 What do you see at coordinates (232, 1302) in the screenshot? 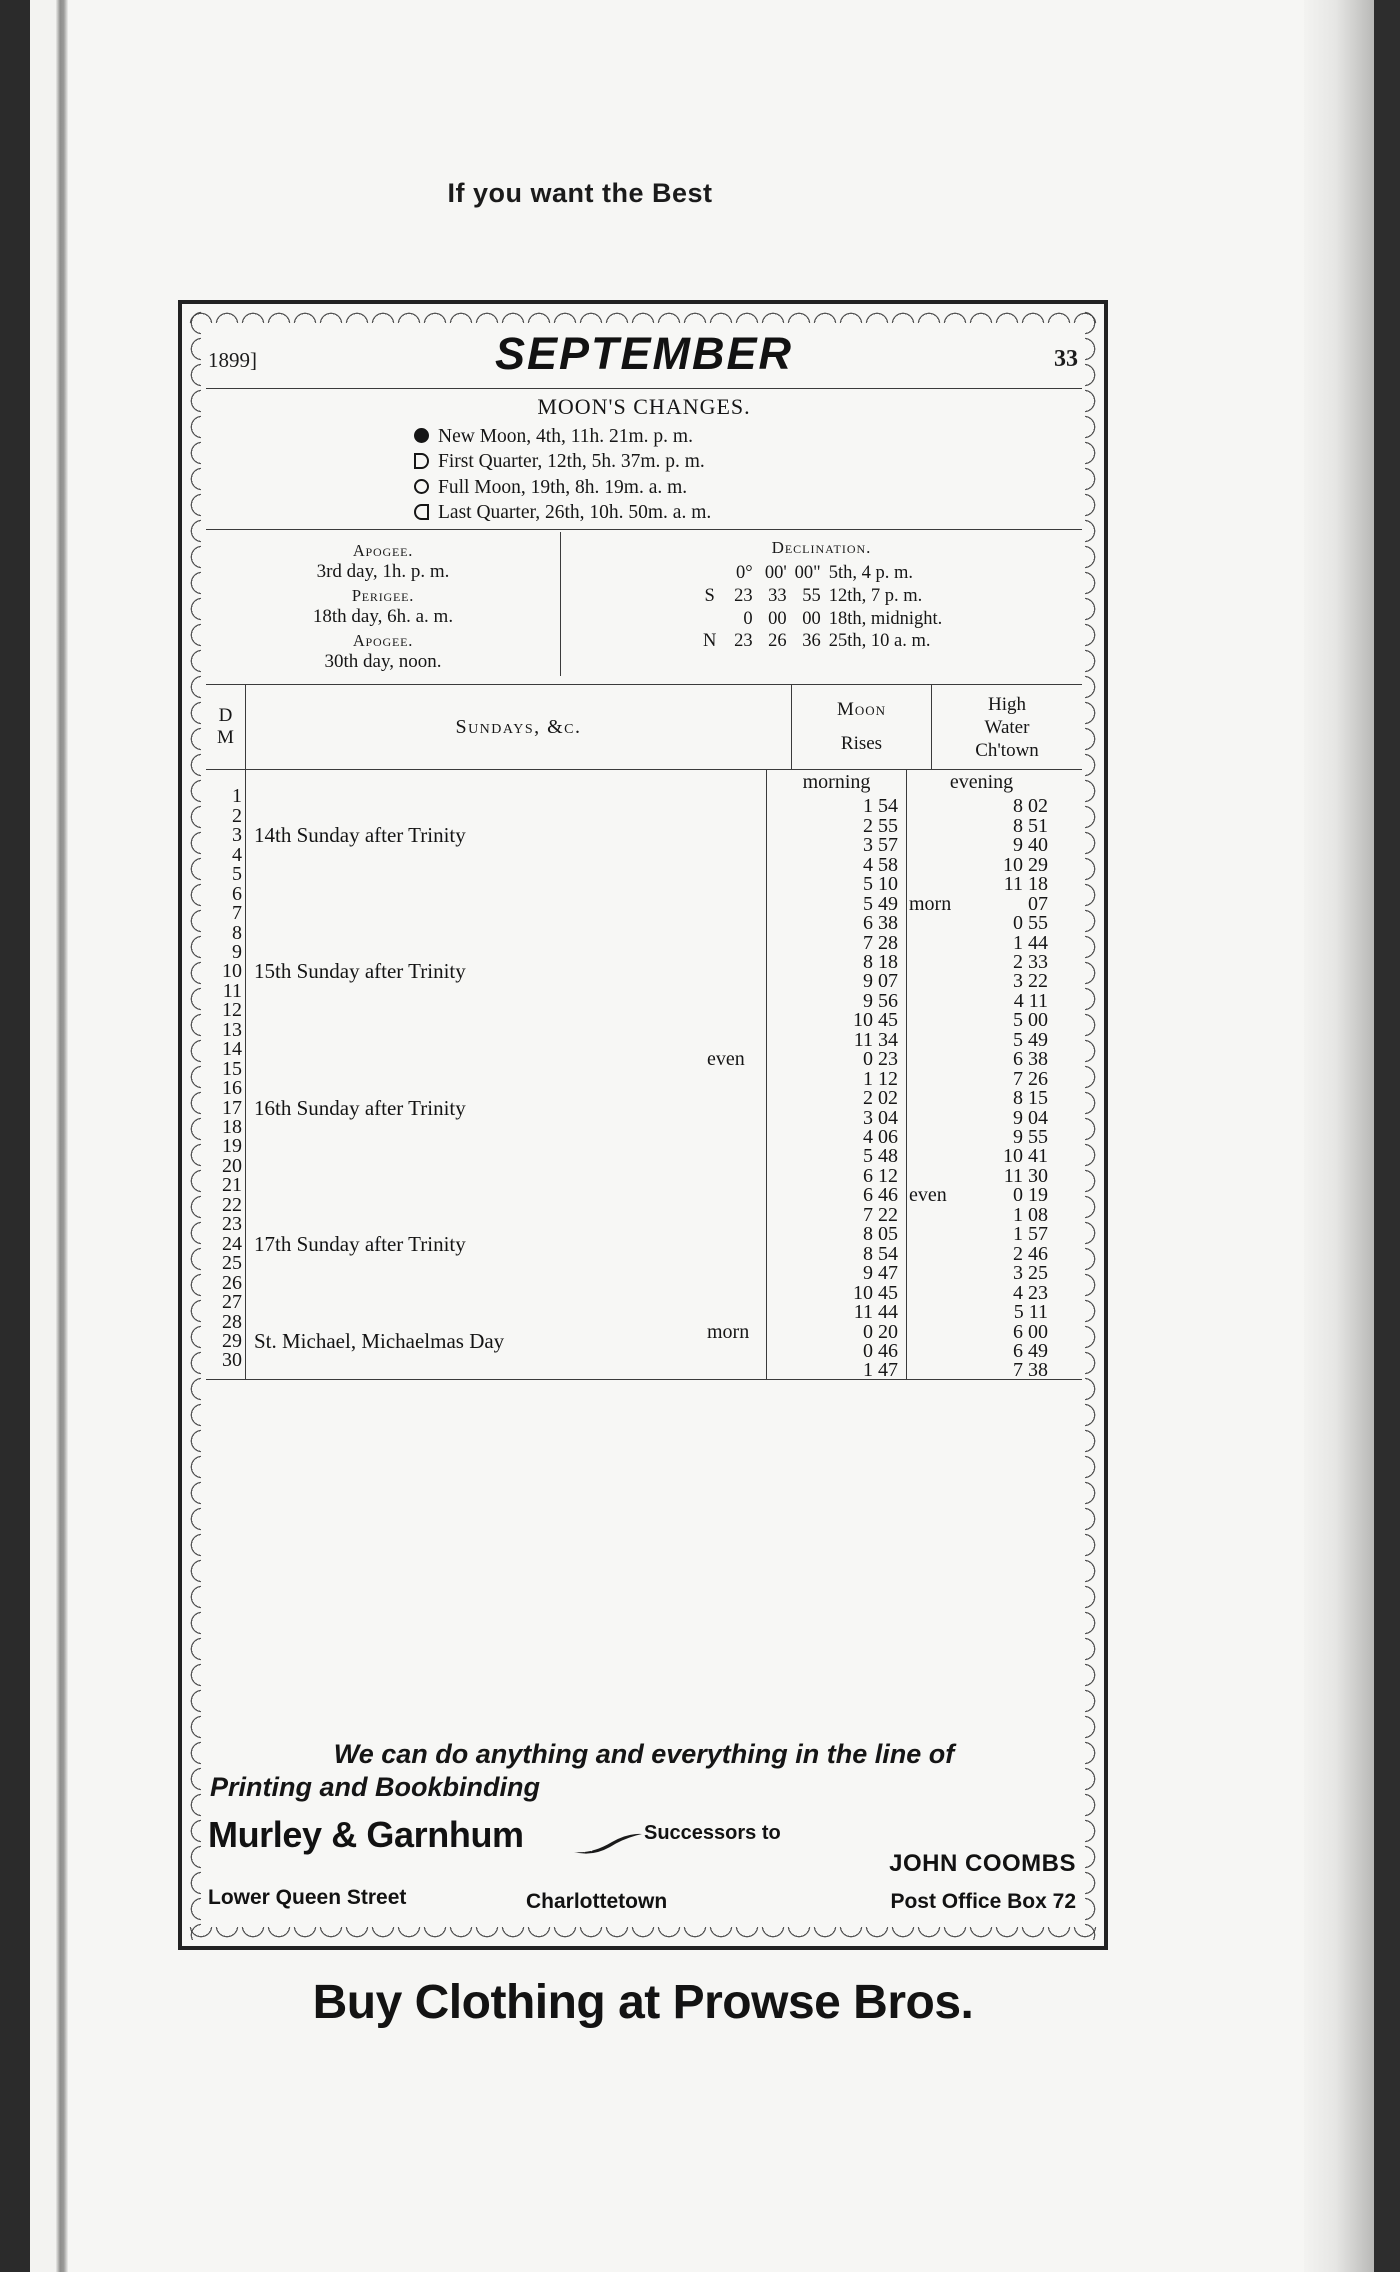
I see `day-number: 27` at bounding box center [232, 1302].